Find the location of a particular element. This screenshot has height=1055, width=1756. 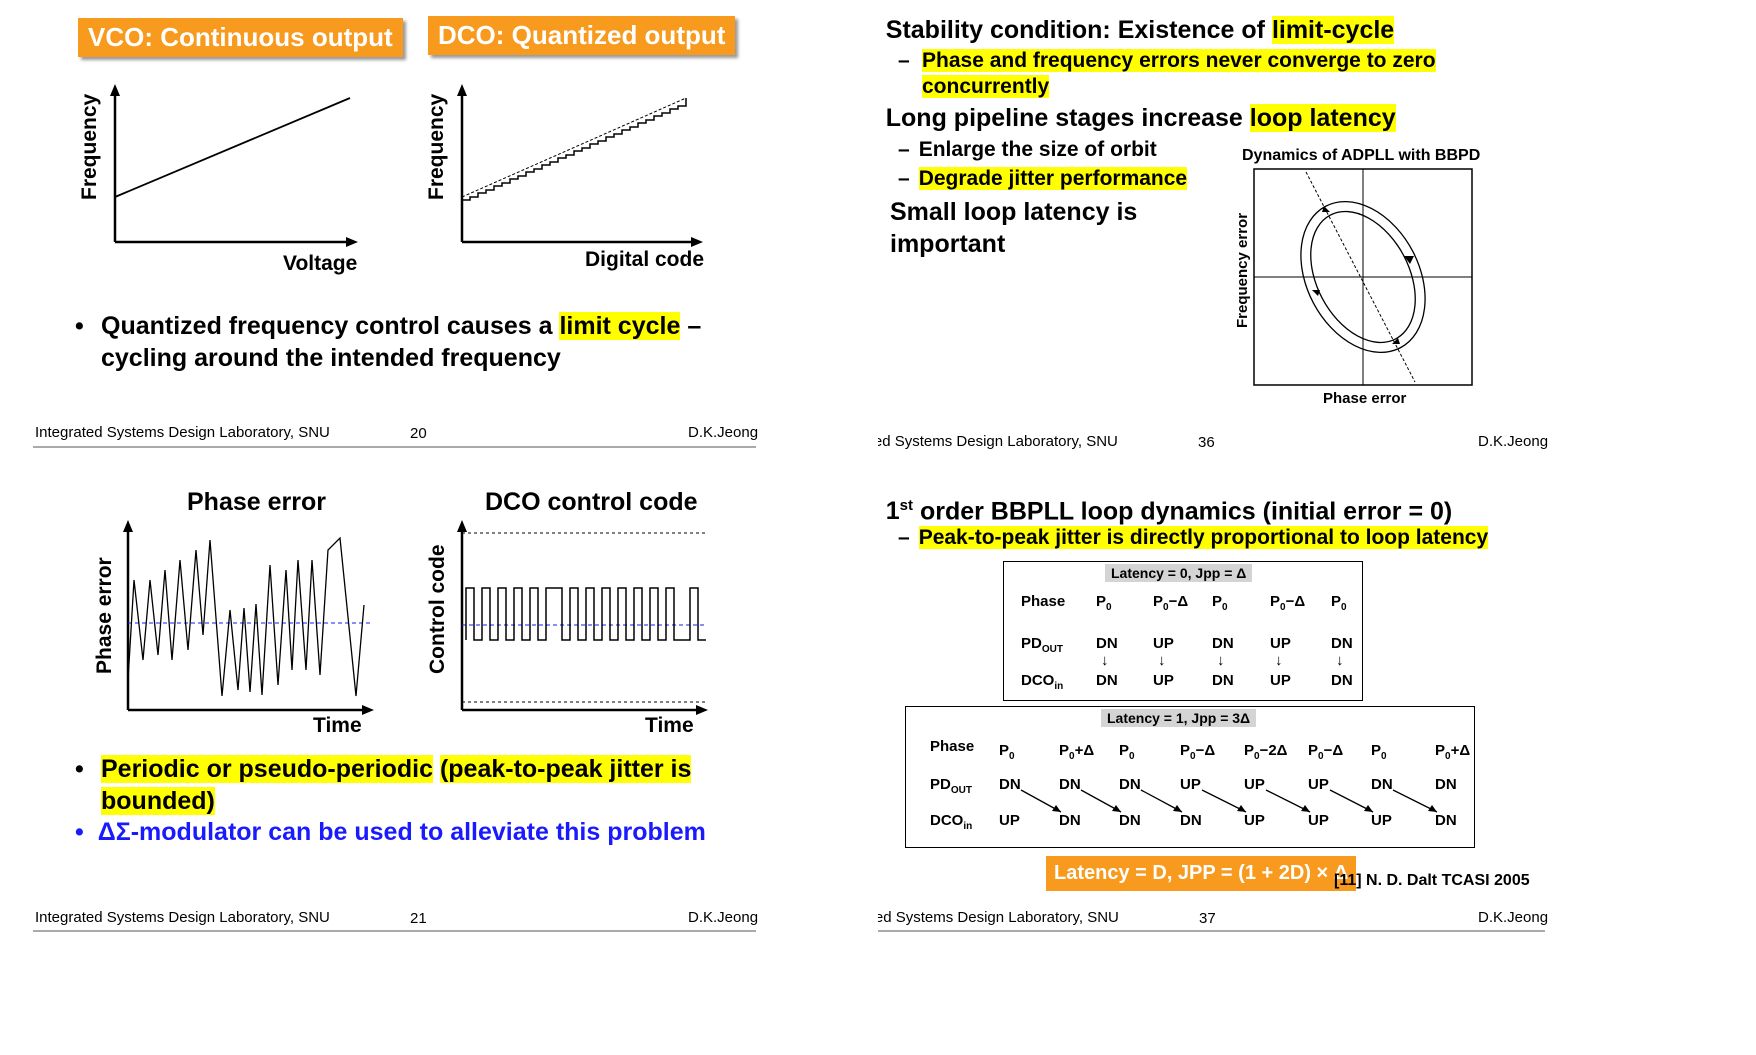

phase-error-waveform is located at coordinates (246, 616).